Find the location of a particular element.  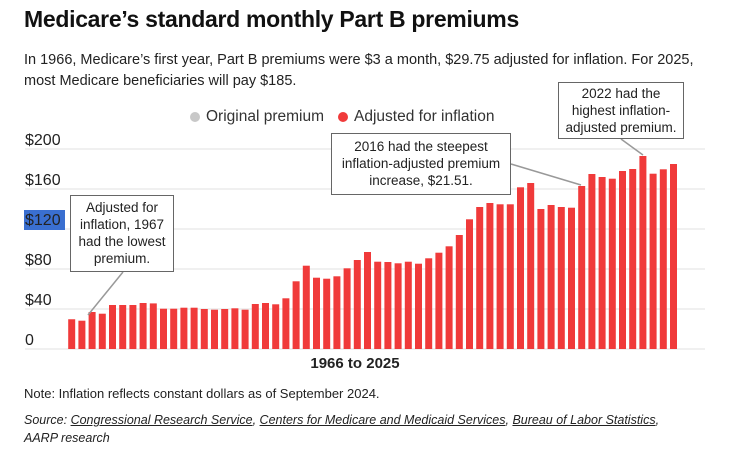

bar-1985 is located at coordinates (265, 326).